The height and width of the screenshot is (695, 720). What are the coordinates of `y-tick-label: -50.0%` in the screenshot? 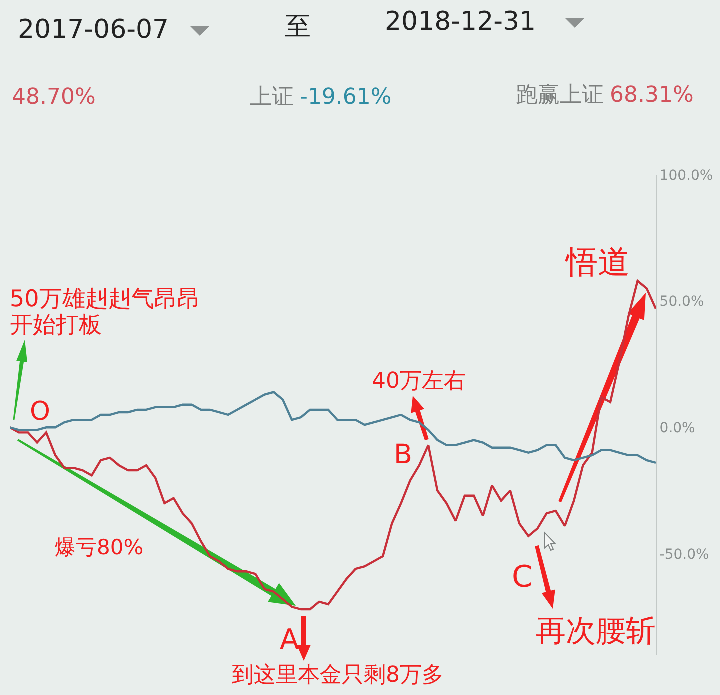 It's located at (685, 554).